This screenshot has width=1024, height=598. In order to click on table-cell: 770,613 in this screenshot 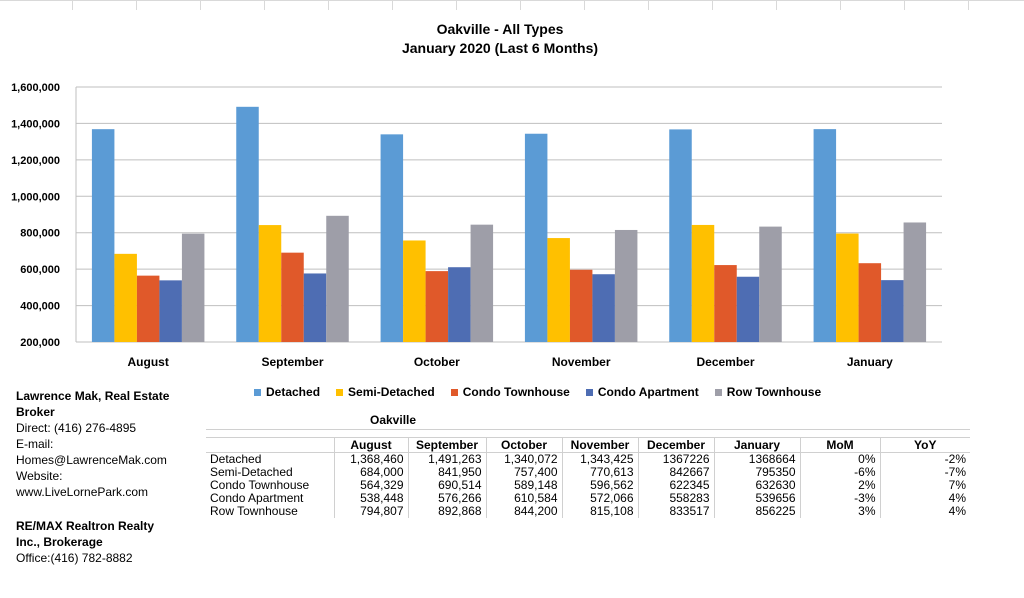, I will do `click(599, 472)`.